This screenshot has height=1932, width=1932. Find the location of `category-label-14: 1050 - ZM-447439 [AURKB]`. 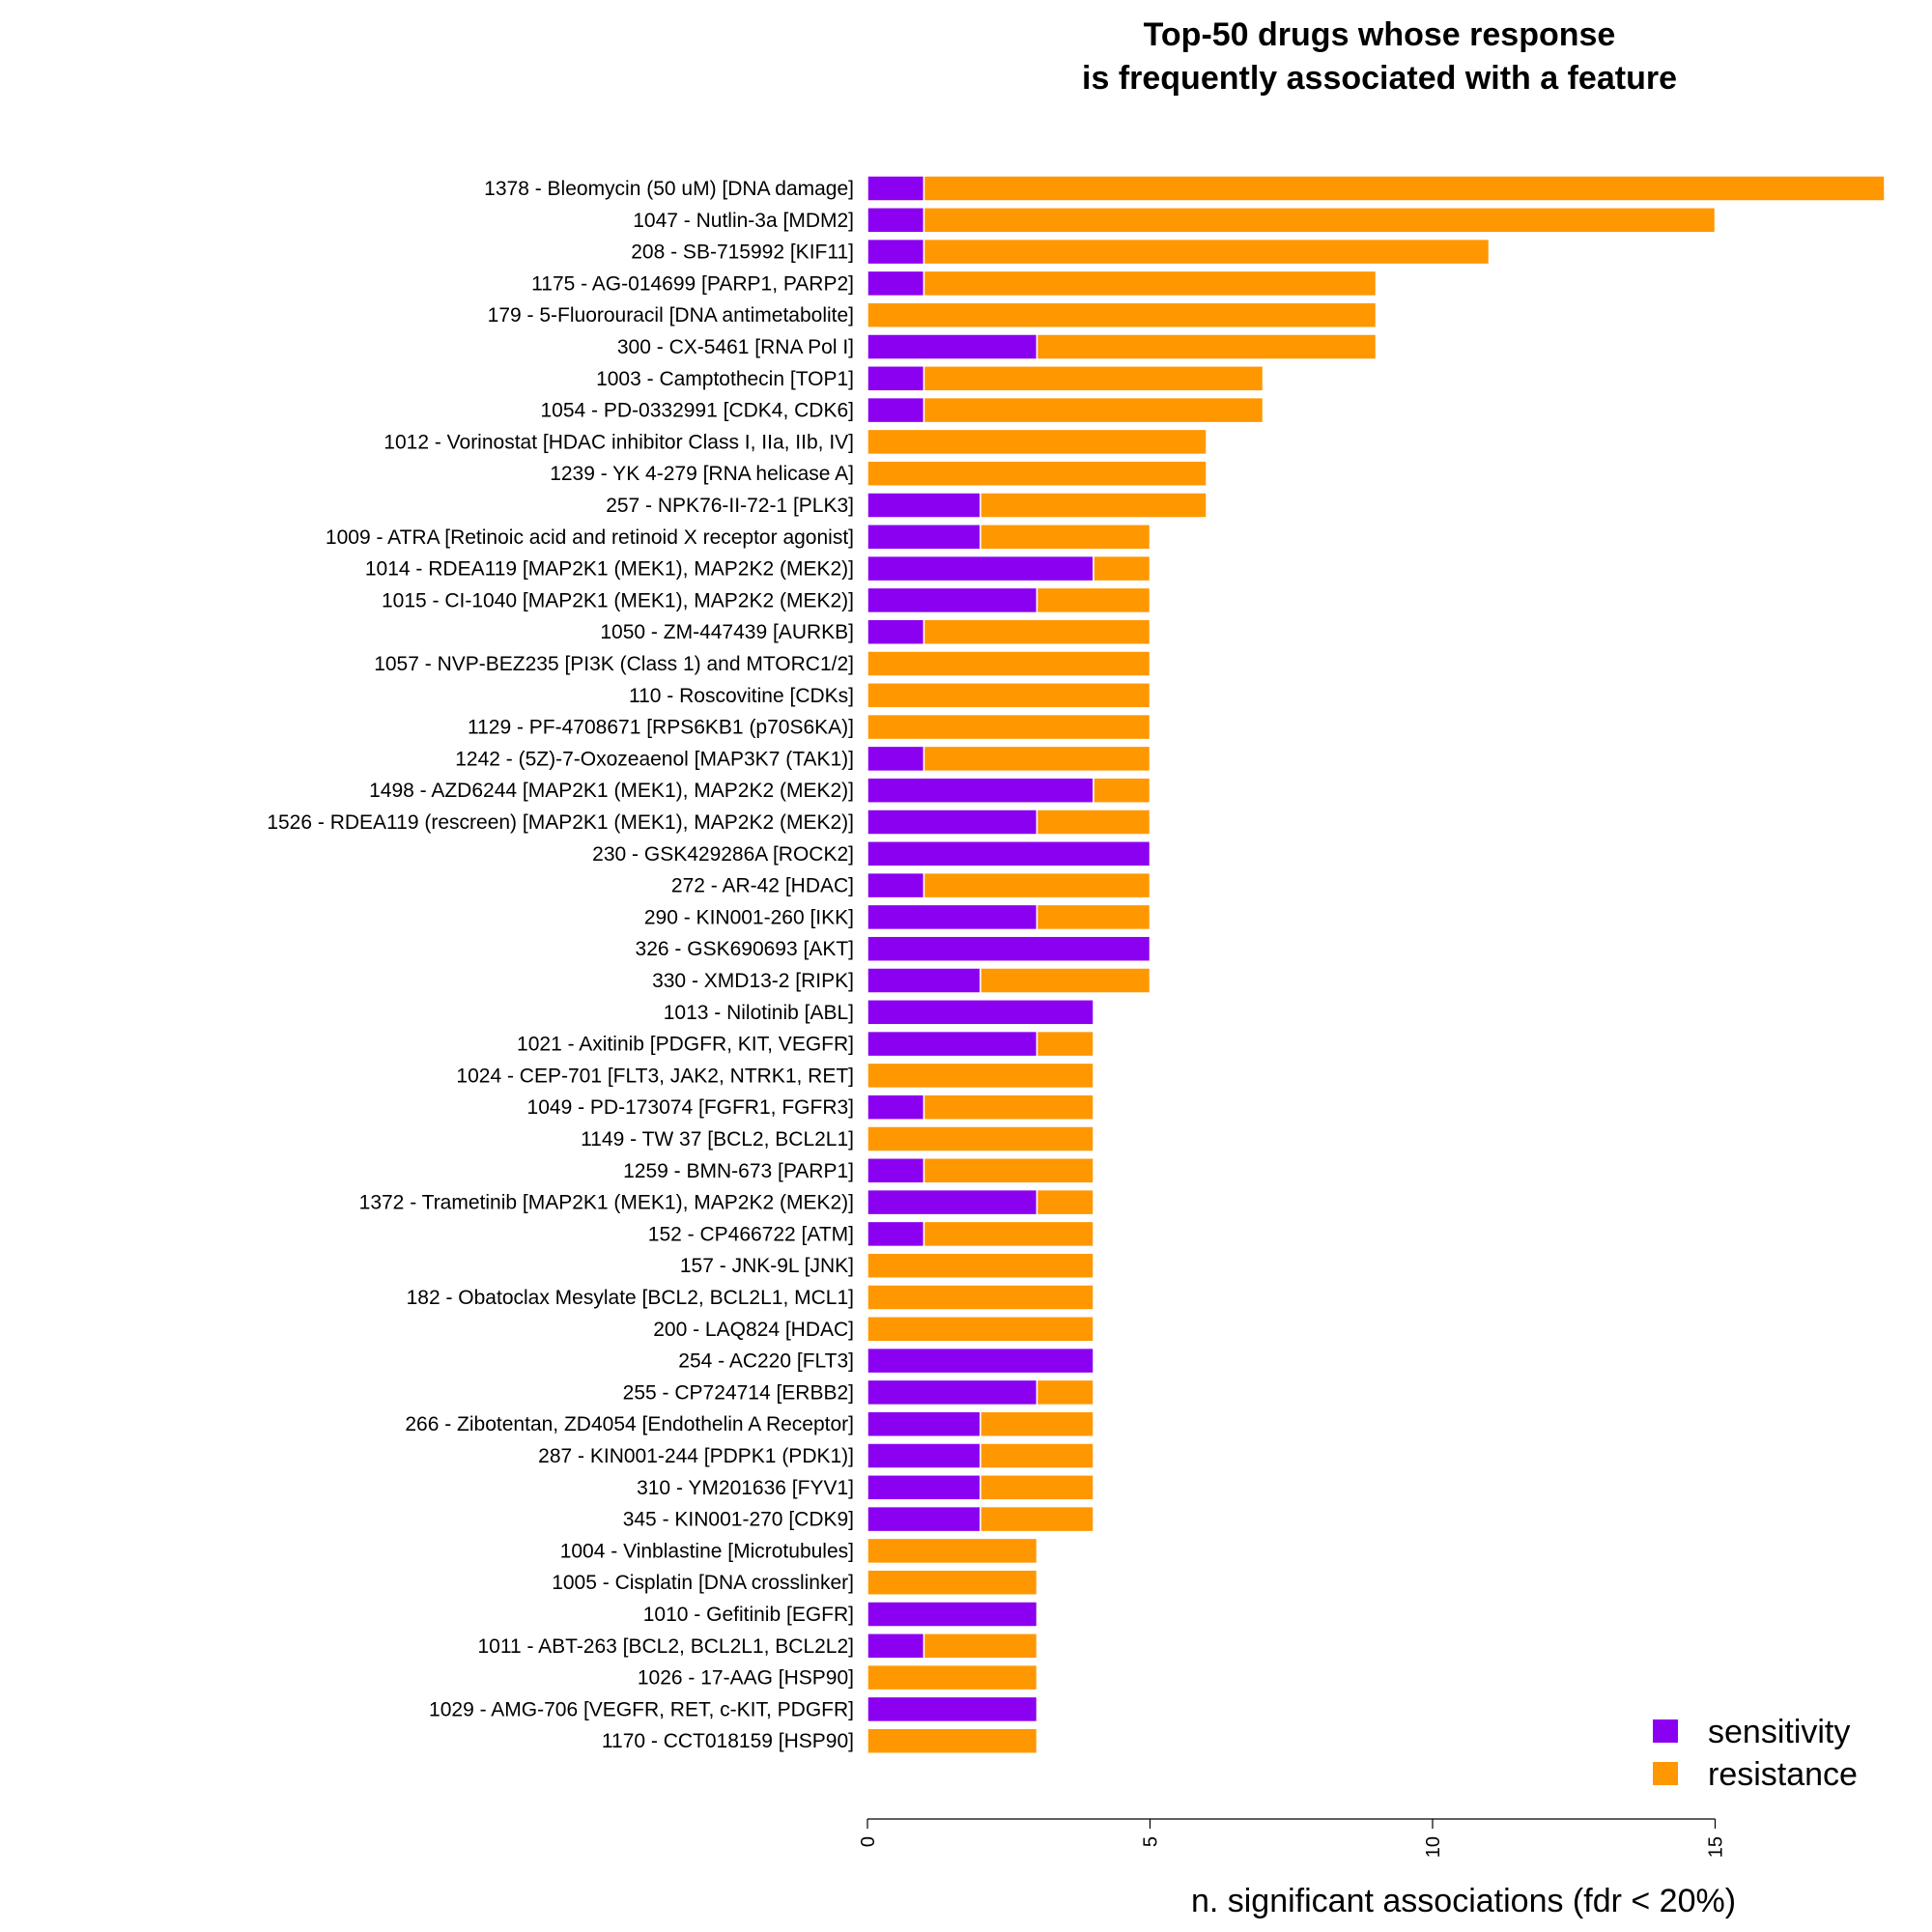

category-label-14: 1050 - ZM-447439 [AURKB] is located at coordinates (727, 632).